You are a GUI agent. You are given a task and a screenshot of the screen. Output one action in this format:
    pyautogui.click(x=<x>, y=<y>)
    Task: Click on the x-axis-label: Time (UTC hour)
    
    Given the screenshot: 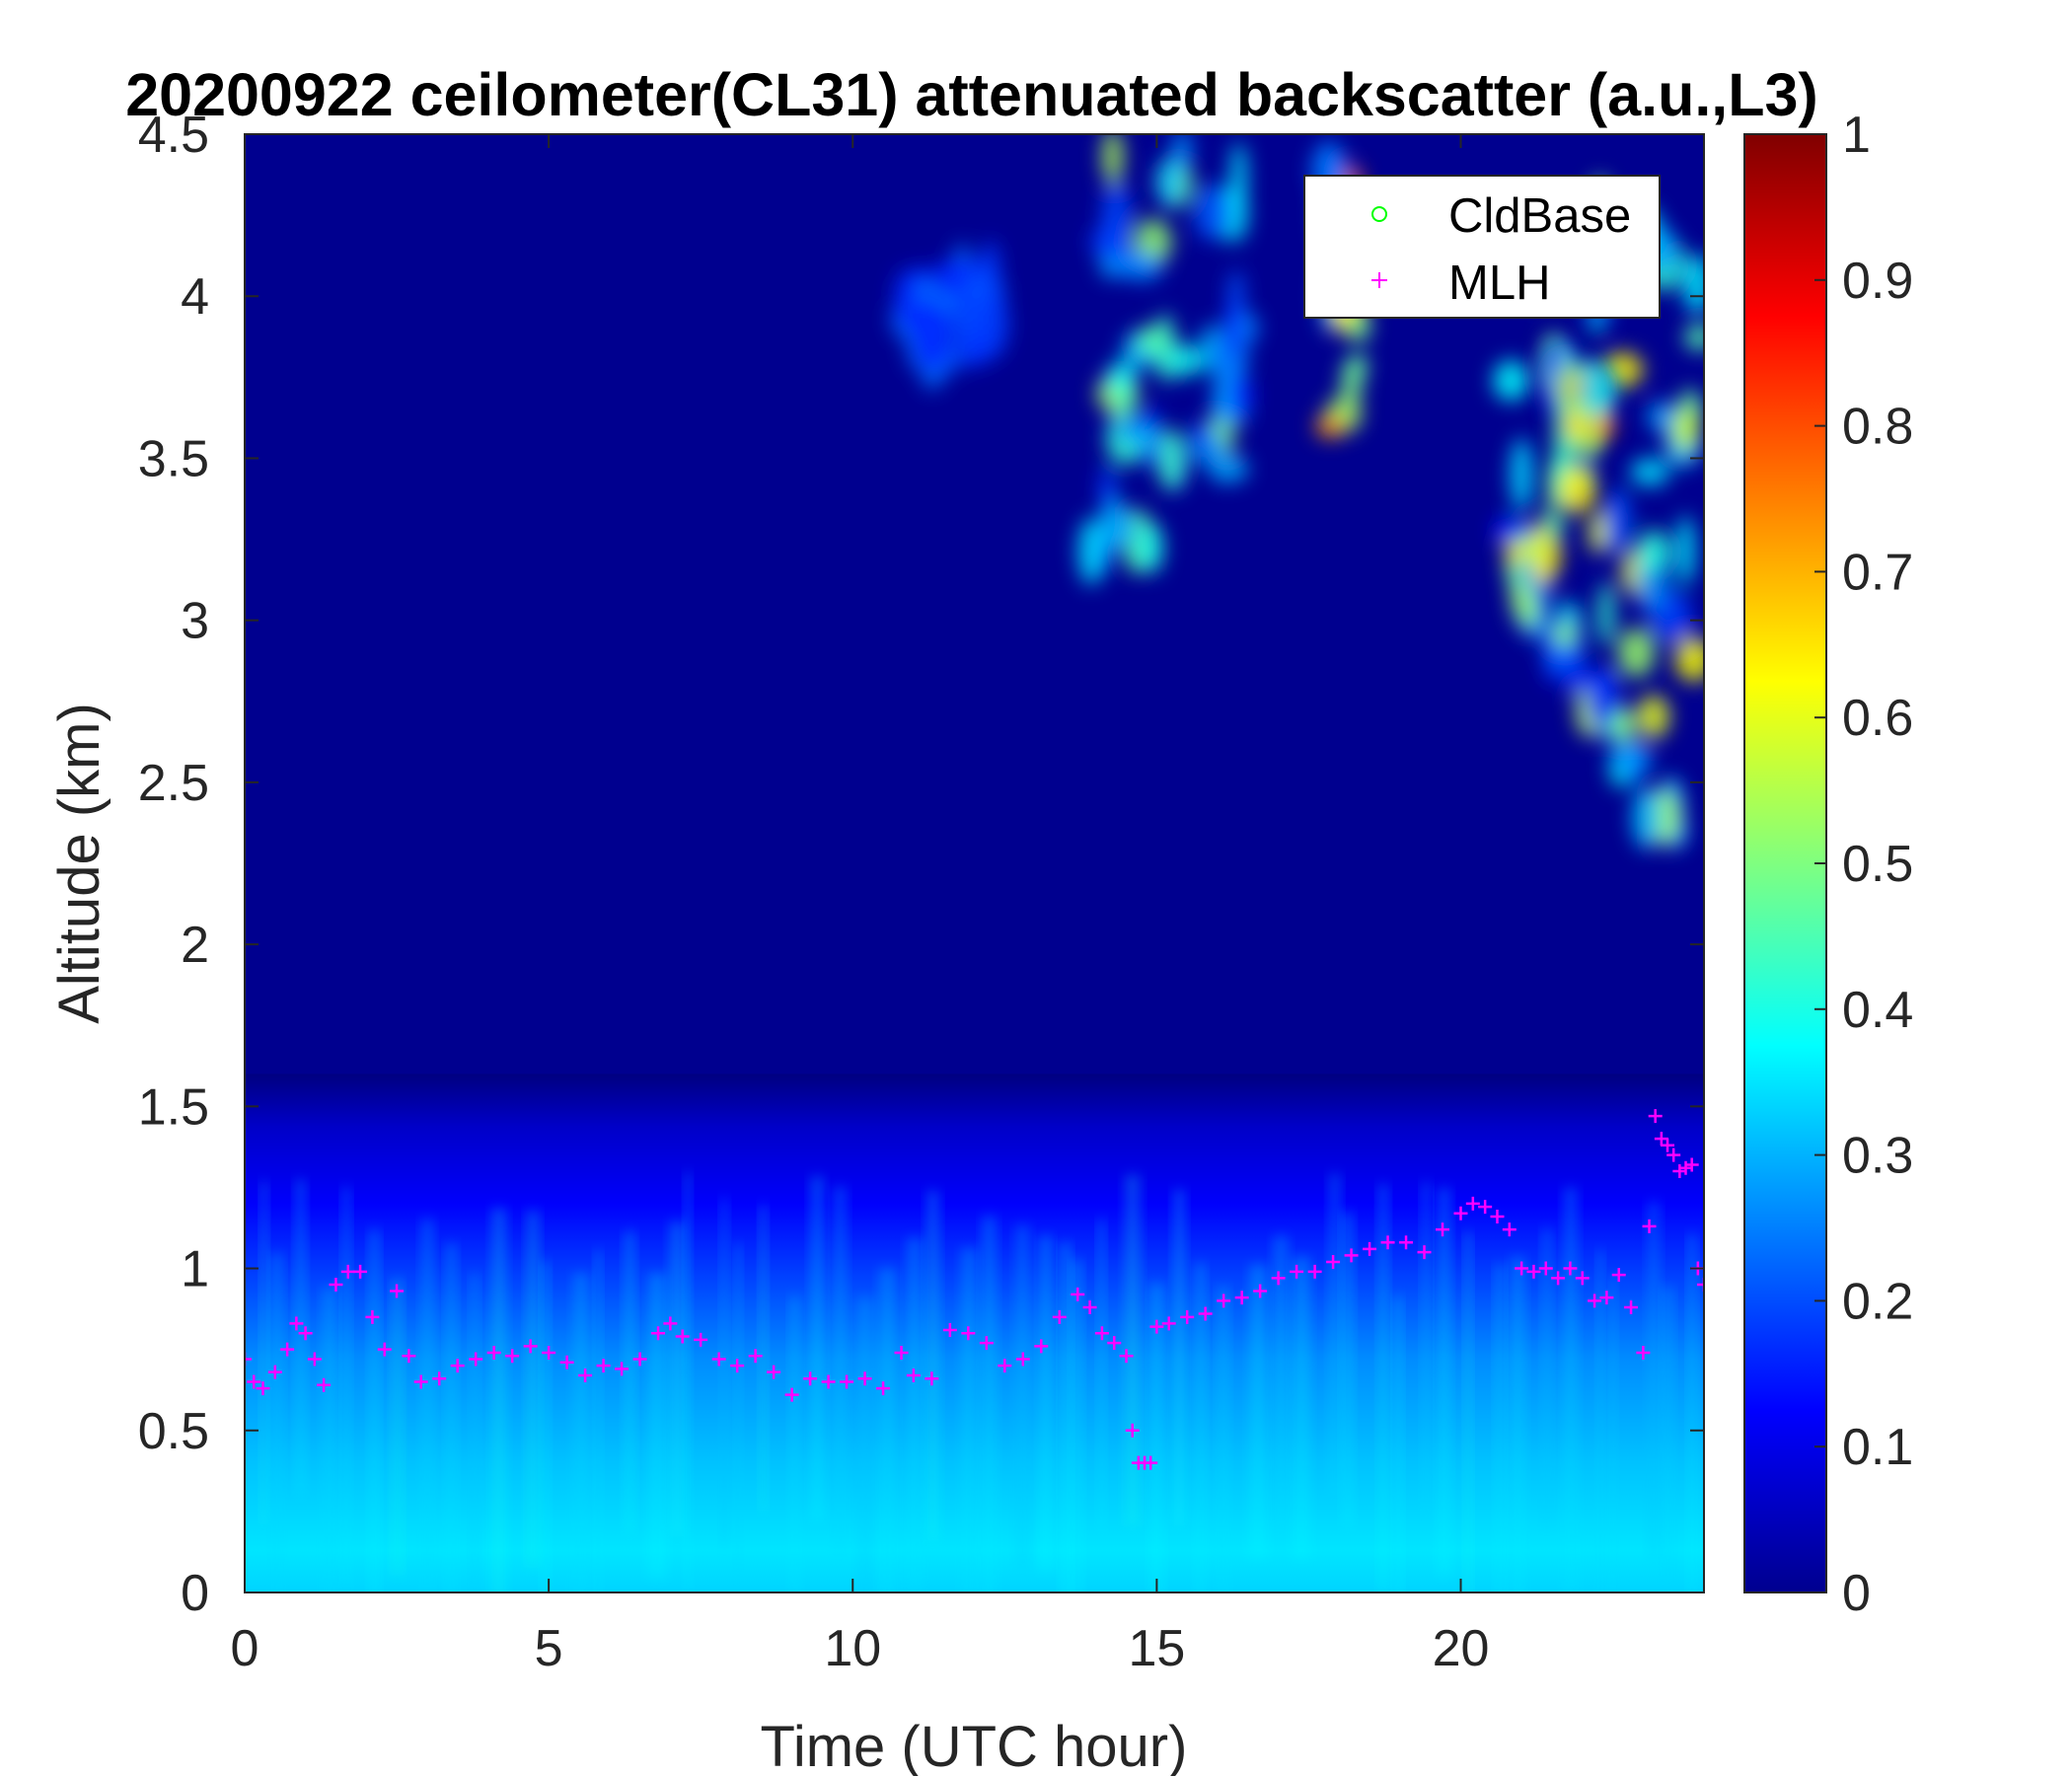 What is the action you would take?
    pyautogui.click(x=975, y=1746)
    